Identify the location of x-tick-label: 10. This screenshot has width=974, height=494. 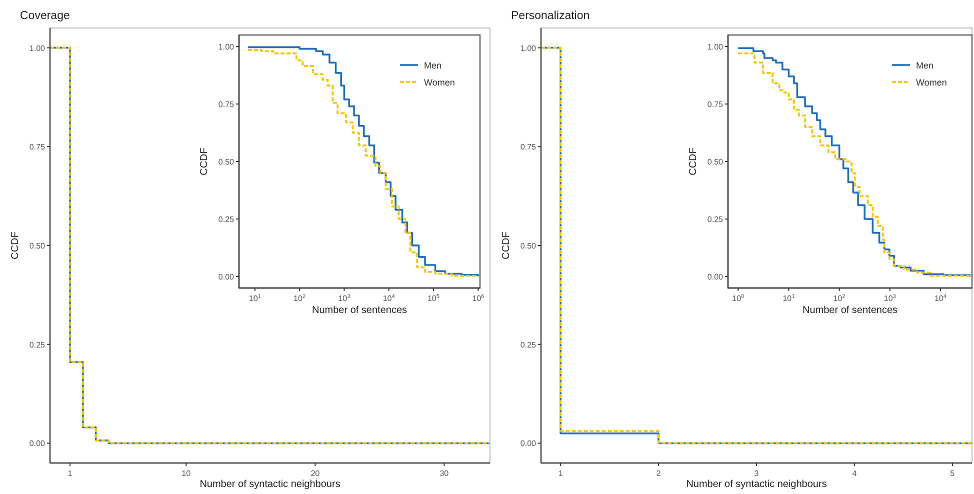
(187, 473).